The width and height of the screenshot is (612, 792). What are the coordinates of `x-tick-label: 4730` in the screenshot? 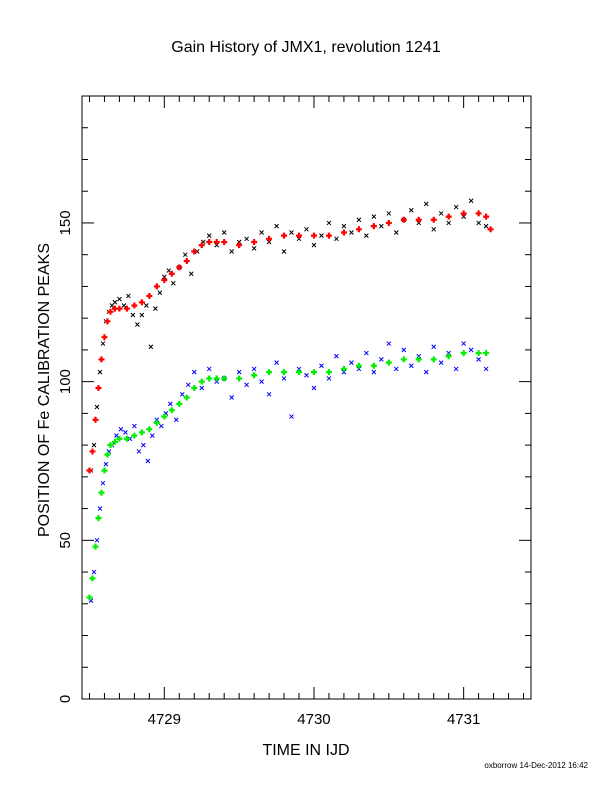 It's located at (313, 719).